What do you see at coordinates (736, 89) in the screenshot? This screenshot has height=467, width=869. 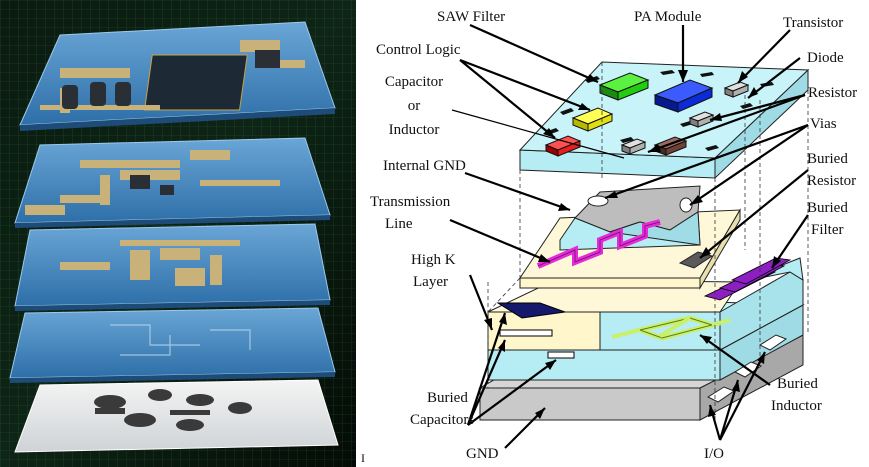 I see `transistor-component` at bounding box center [736, 89].